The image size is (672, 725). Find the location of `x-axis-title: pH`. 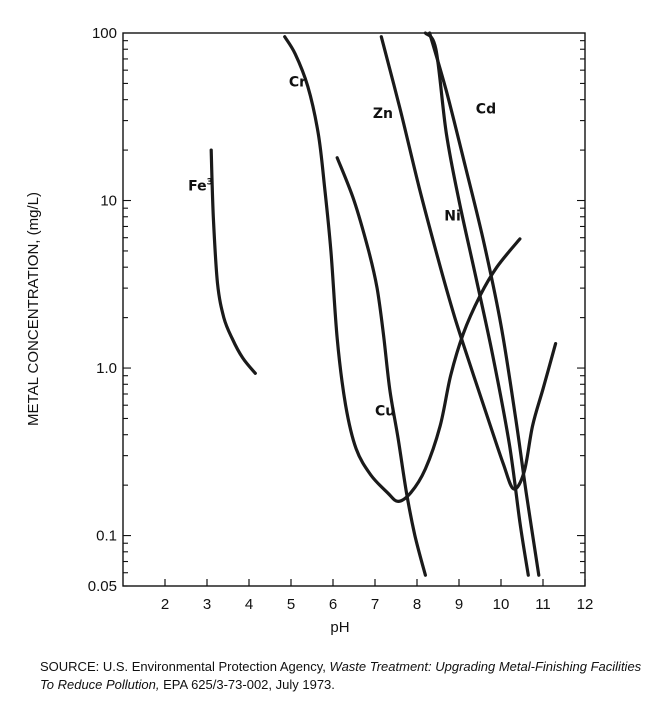

x-axis-title: pH is located at coordinates (339, 627).